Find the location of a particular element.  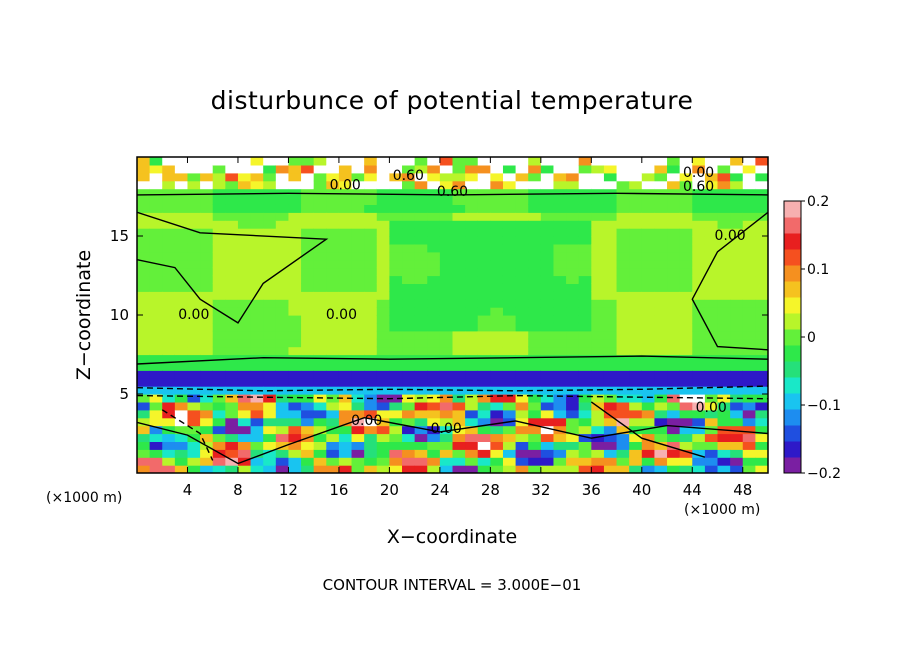

colorbar-swatch is located at coordinates (792, 385).